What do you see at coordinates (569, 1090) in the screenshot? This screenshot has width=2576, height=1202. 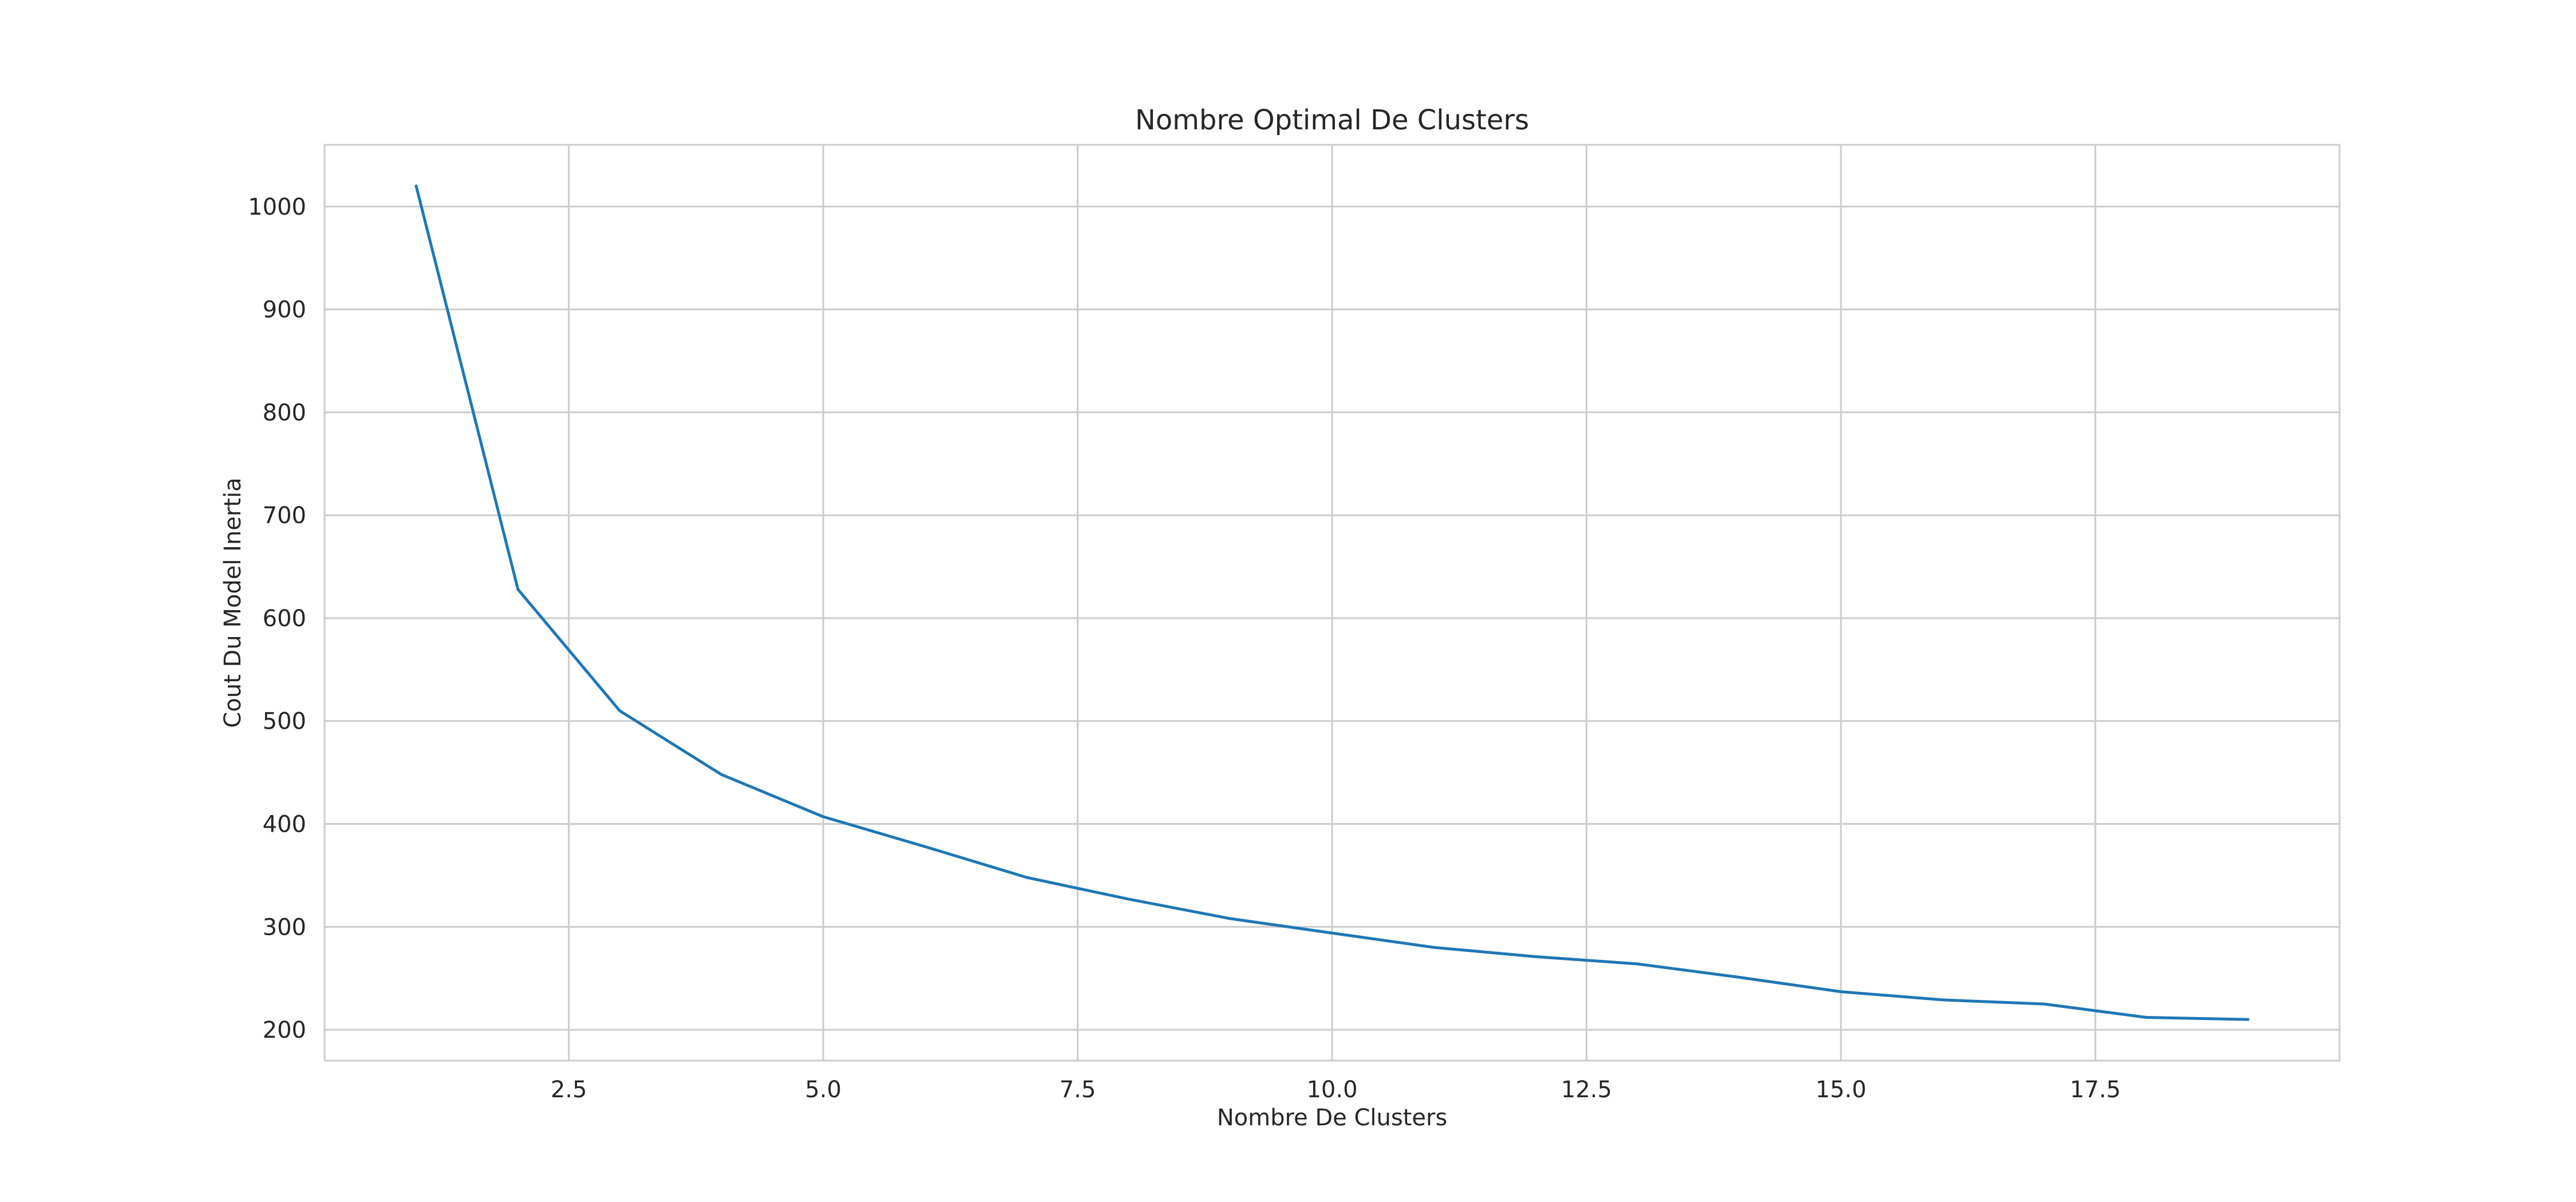 I see `x-tick-label: 2.5` at bounding box center [569, 1090].